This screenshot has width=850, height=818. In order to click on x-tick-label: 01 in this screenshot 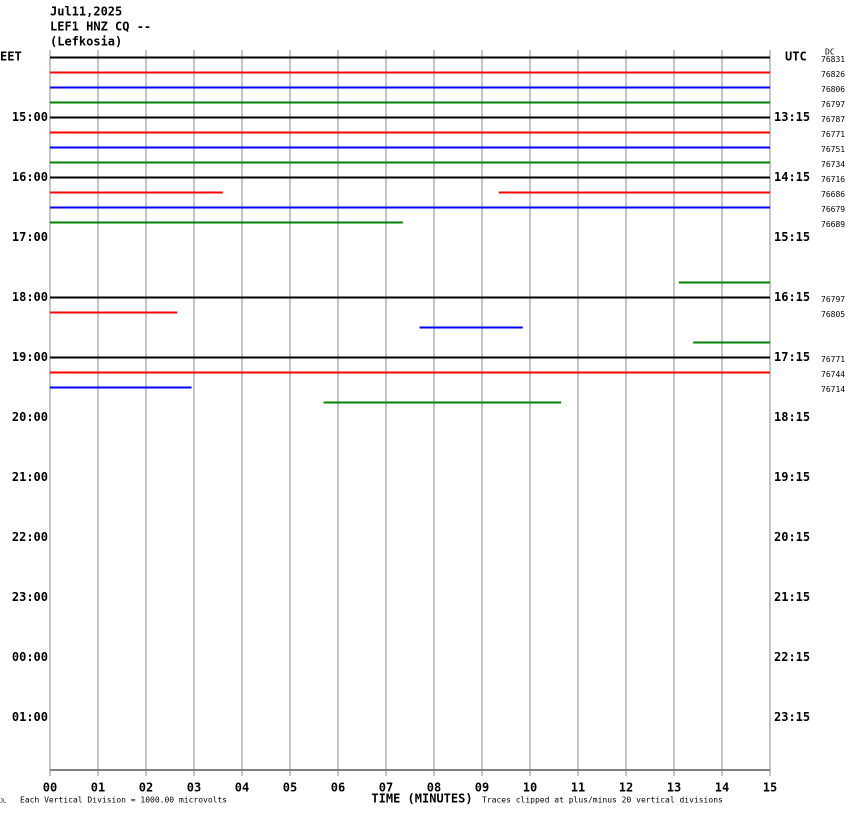, I will do `click(98, 788)`.